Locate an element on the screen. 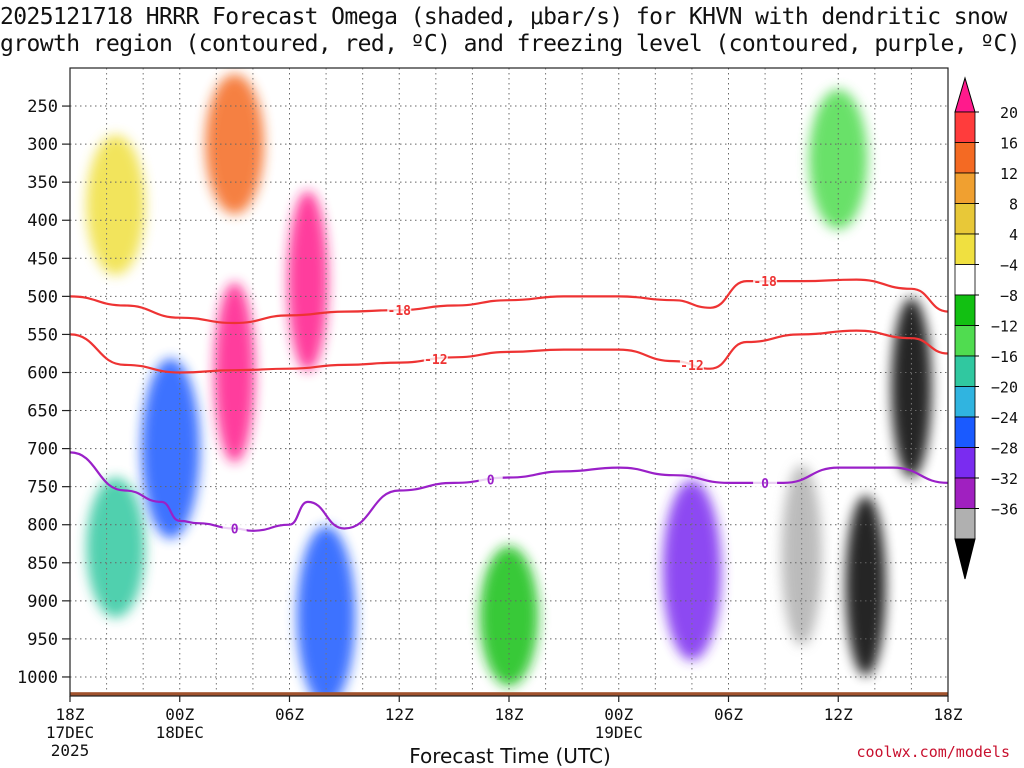 This screenshot has height=768, width=1024. terrain-band is located at coordinates (509, 694).